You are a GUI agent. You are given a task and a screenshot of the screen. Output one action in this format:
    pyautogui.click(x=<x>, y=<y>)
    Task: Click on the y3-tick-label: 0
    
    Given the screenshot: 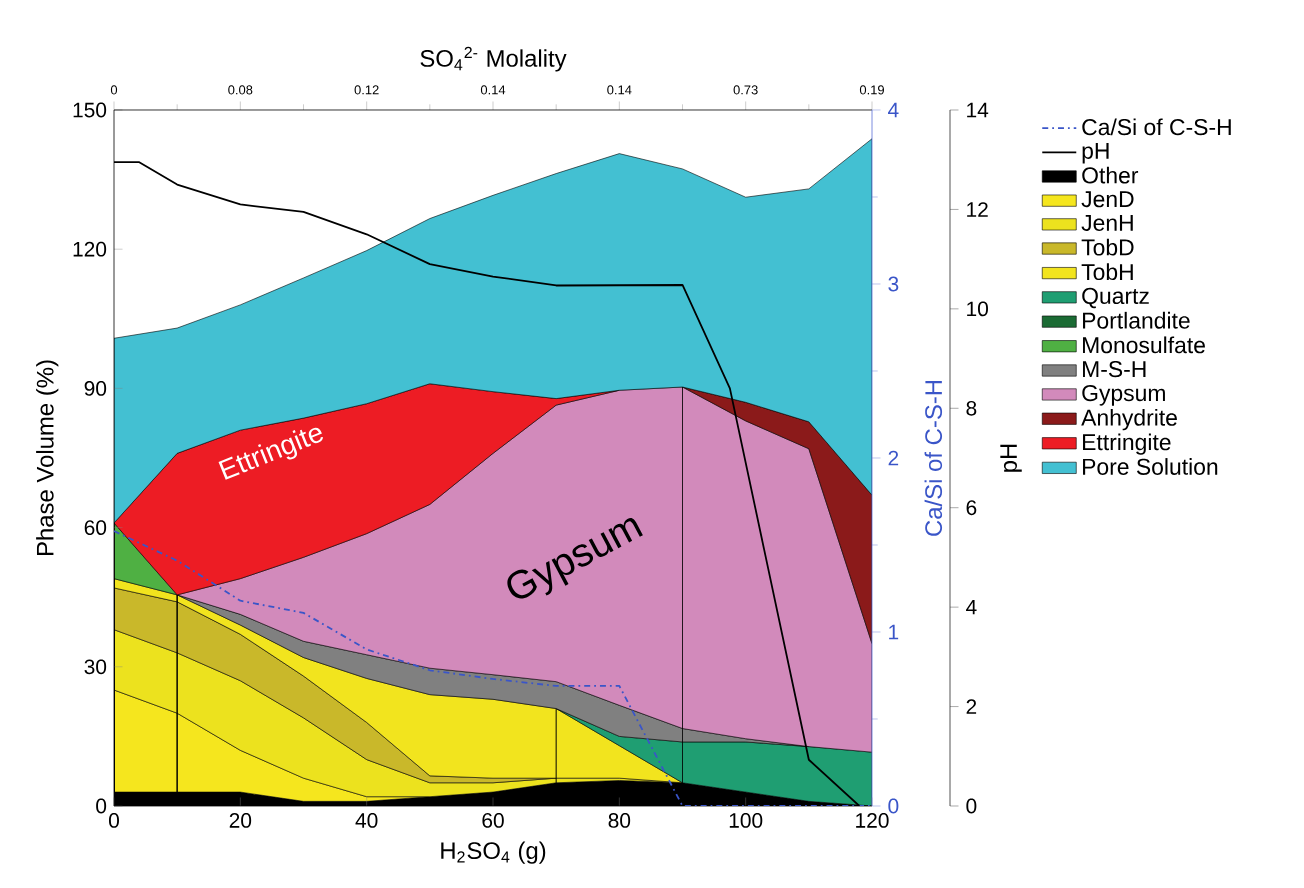 What is the action you would take?
    pyautogui.click(x=971, y=806)
    